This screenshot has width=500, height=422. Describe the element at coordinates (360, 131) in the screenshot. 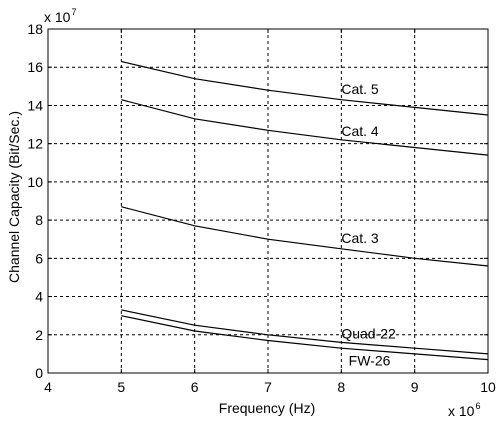

I see `series-label-cat-4: Cat. 4` at that location.